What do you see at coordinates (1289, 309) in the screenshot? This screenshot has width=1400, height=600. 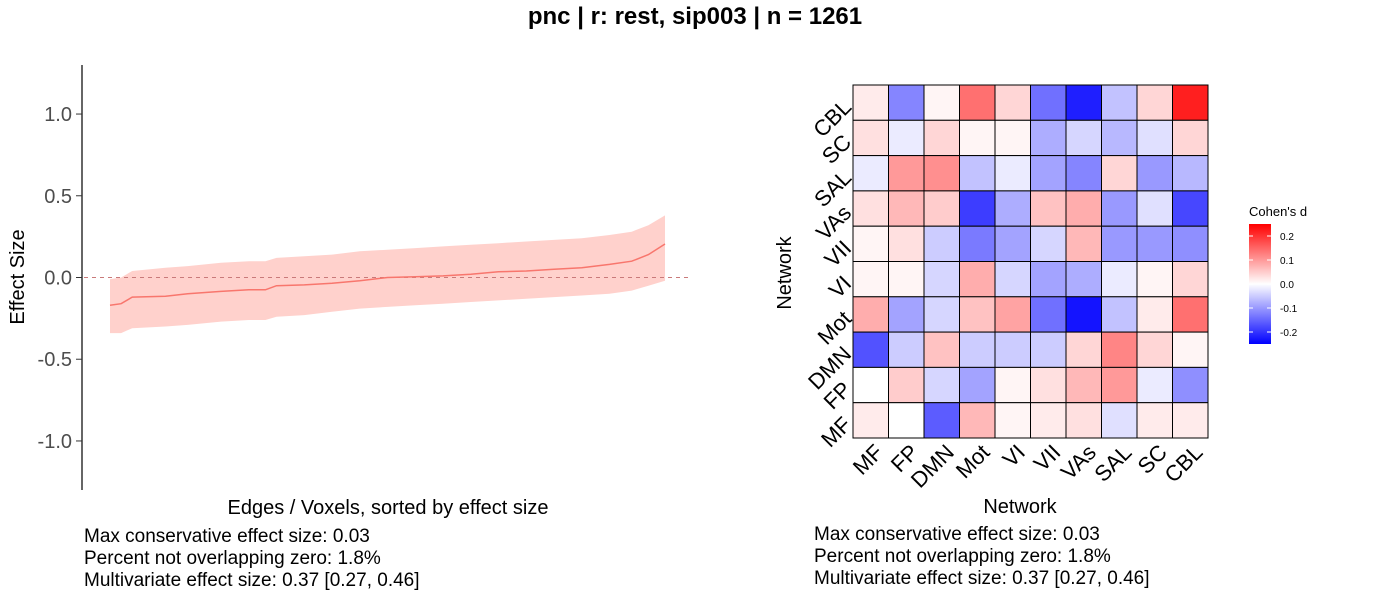 I see `legend-tick-label: -0.1` at bounding box center [1289, 309].